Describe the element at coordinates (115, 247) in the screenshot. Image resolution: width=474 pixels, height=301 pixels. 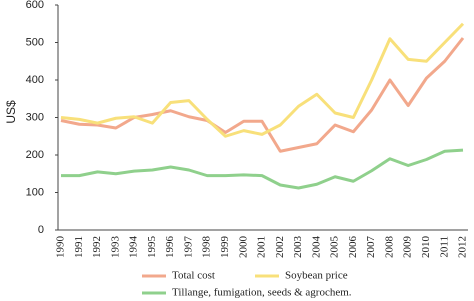
I see `x-tick-label: 1993` at that location.